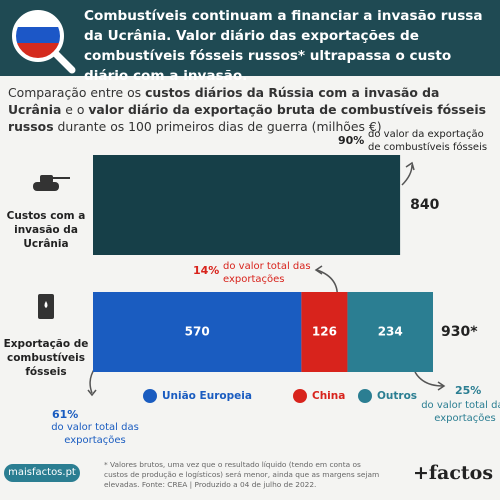 The width and height of the screenshot is (500, 500). I want to click on bar-value-label: 234, so click(390, 332).